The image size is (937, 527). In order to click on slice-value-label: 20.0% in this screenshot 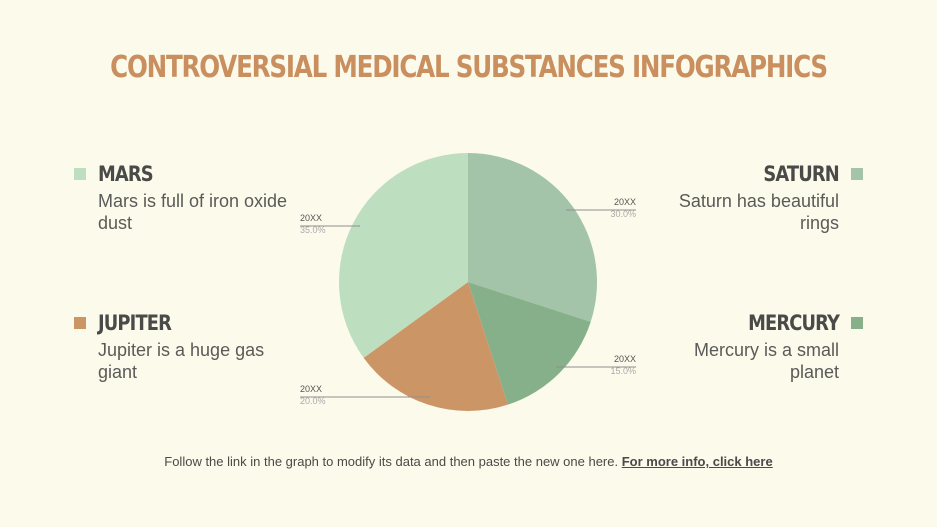, I will do `click(313, 401)`.